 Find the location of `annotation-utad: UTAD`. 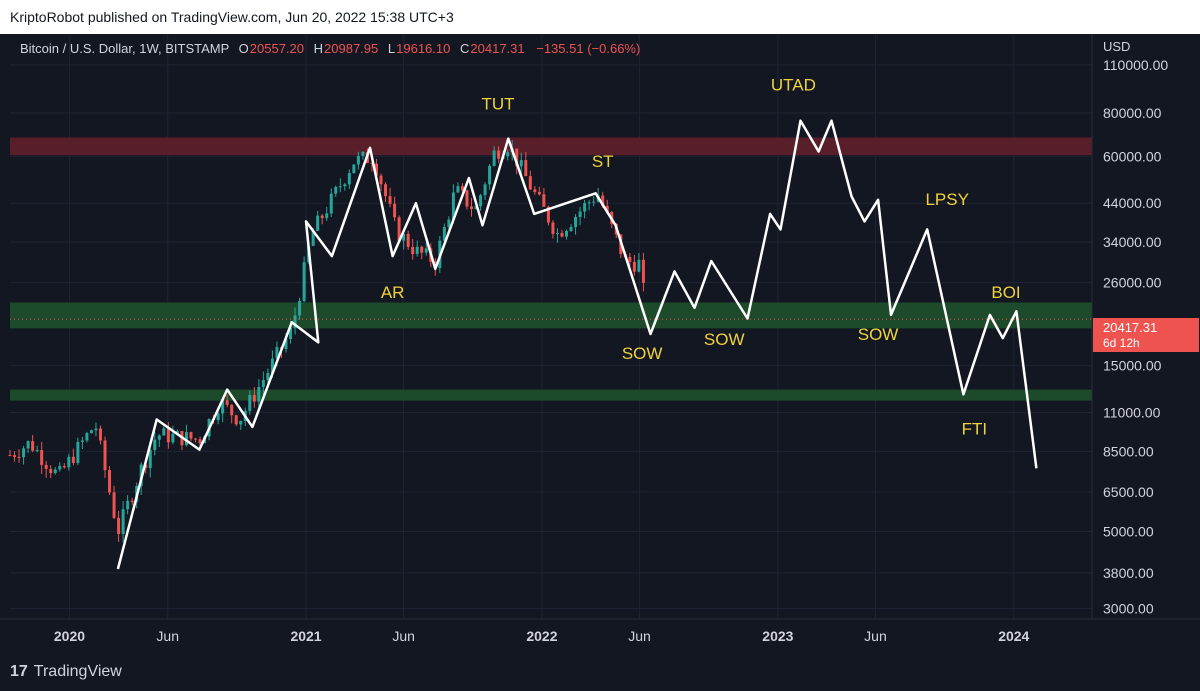

annotation-utad: UTAD is located at coordinates (793, 84).